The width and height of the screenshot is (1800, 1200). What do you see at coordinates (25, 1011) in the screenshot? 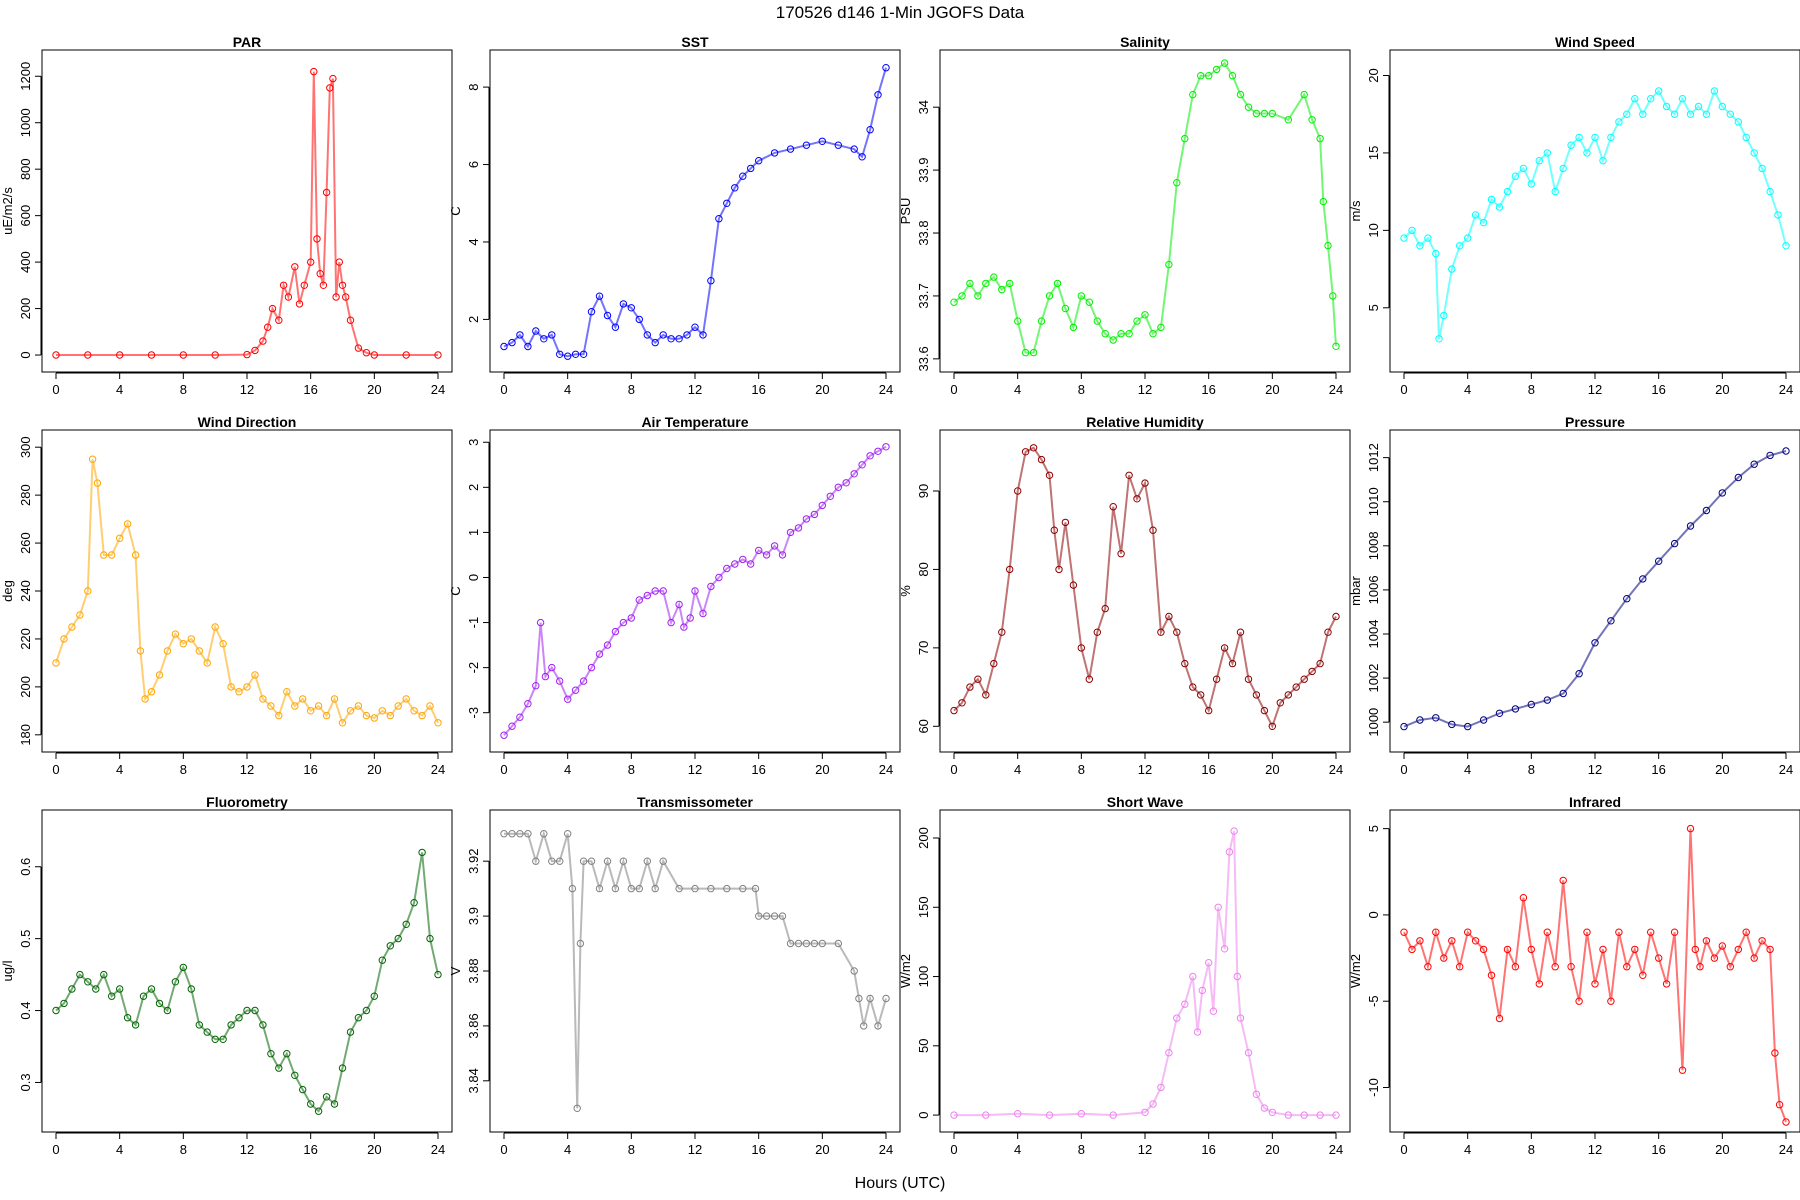
I see `y-tick-label: 0.4` at bounding box center [25, 1011].